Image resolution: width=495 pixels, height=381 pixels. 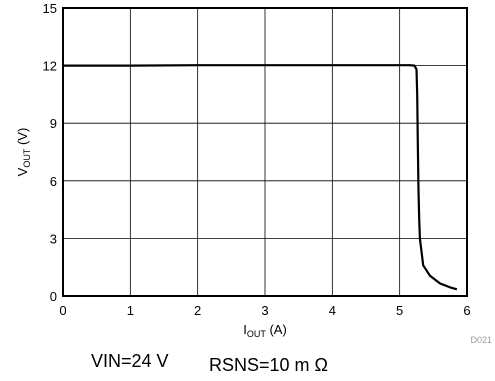 What do you see at coordinates (53, 123) in the screenshot?
I see `y-tick-label: 9` at bounding box center [53, 123].